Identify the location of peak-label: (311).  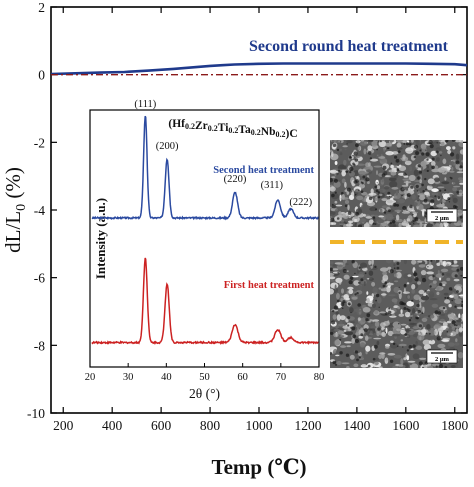
(272, 185).